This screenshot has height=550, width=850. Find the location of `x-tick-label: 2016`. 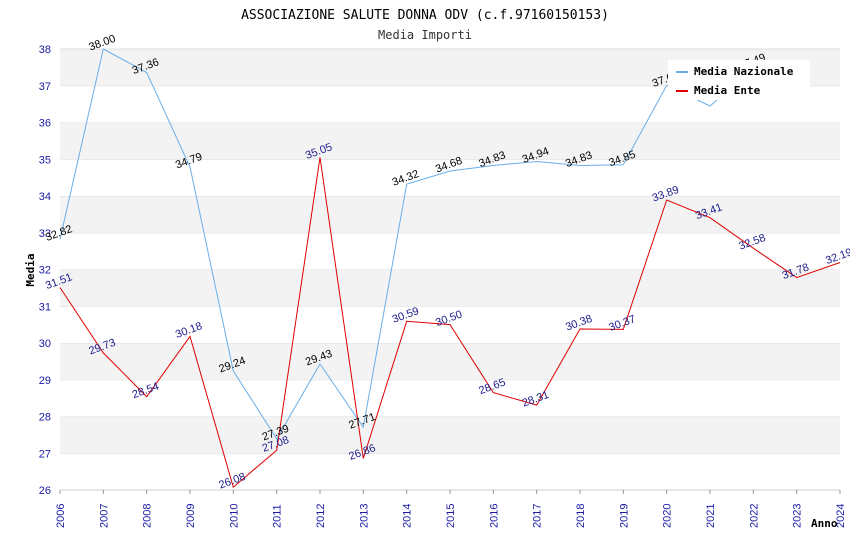

x-tick-label: 2016 is located at coordinates (494, 516).